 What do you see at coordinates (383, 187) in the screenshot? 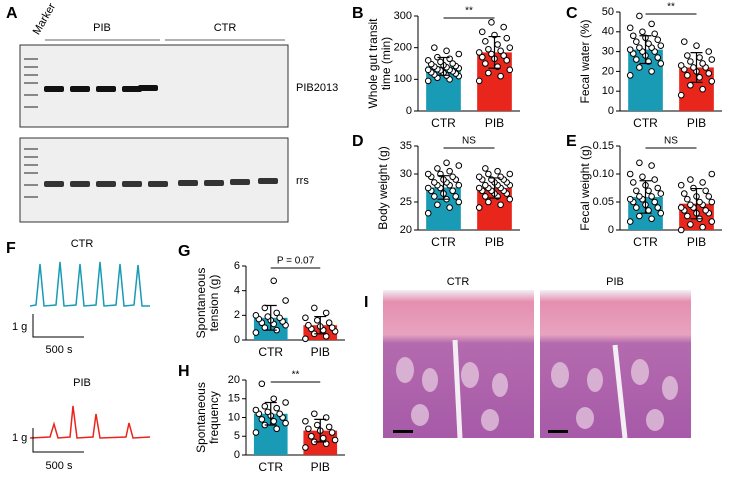
I see `y-axis-label: Body weight (g)` at bounding box center [383, 187].